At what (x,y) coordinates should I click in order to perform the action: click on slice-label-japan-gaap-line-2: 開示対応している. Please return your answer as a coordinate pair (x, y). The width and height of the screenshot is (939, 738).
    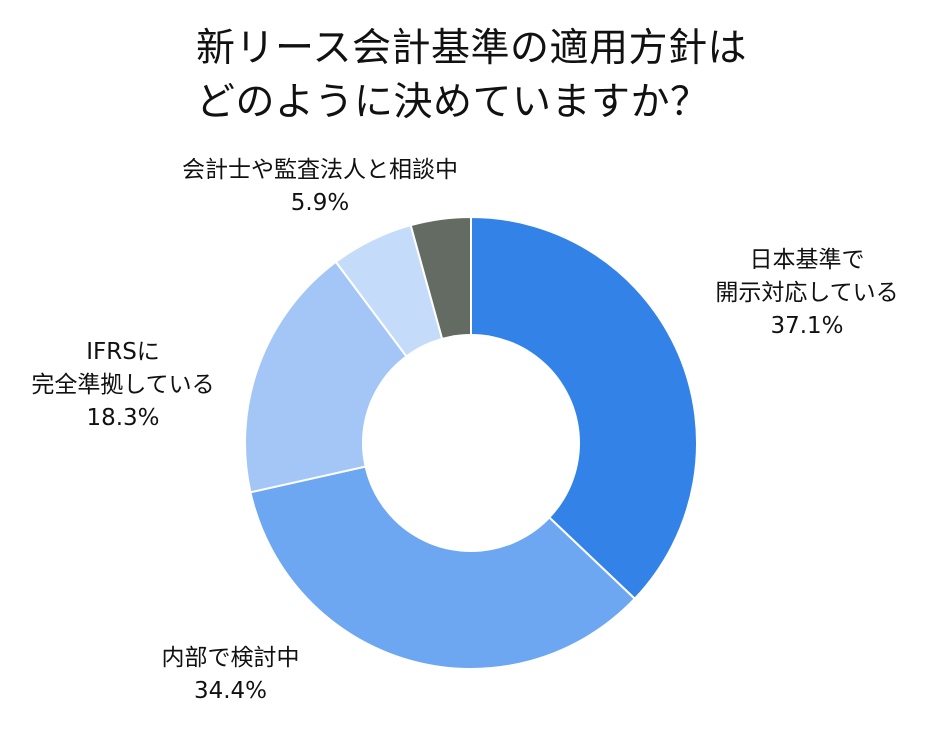
    Looking at the image, I should click on (807, 293).